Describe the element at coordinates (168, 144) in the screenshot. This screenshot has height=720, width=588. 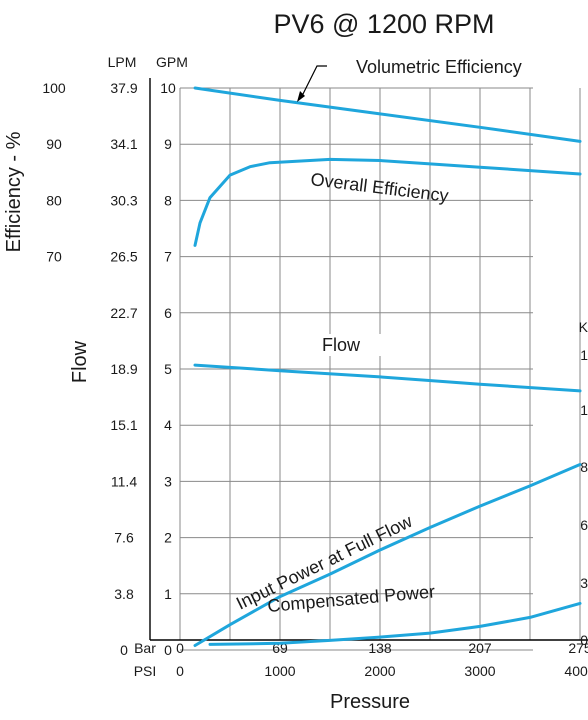
I see `gpm-tick-label: 9` at that location.